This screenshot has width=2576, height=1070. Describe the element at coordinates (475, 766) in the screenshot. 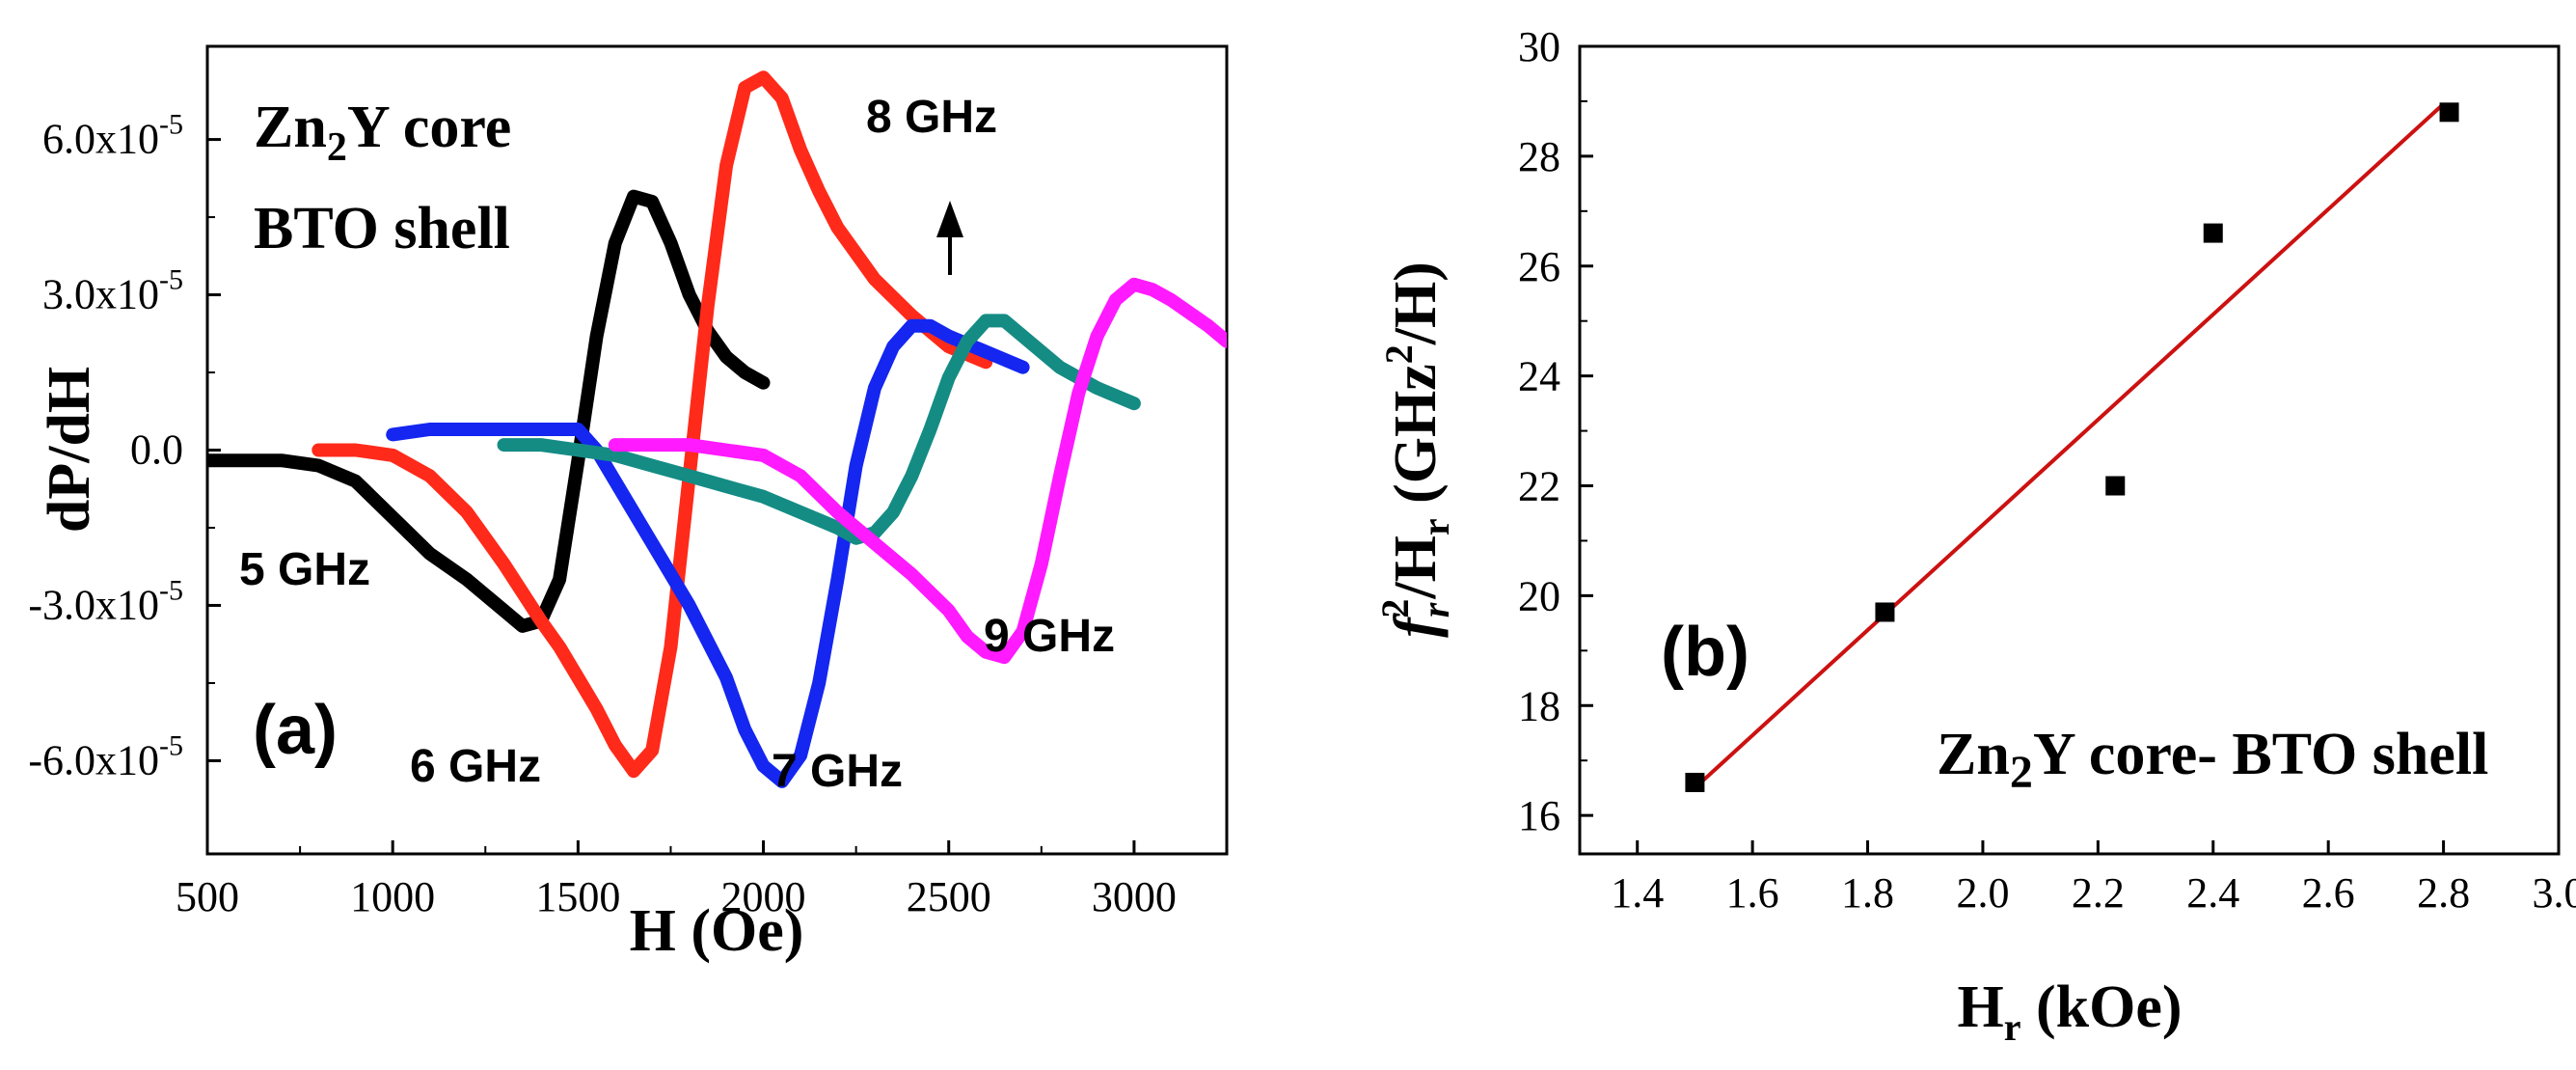

I see `series-label-6-ghz: 6 GHz` at that location.